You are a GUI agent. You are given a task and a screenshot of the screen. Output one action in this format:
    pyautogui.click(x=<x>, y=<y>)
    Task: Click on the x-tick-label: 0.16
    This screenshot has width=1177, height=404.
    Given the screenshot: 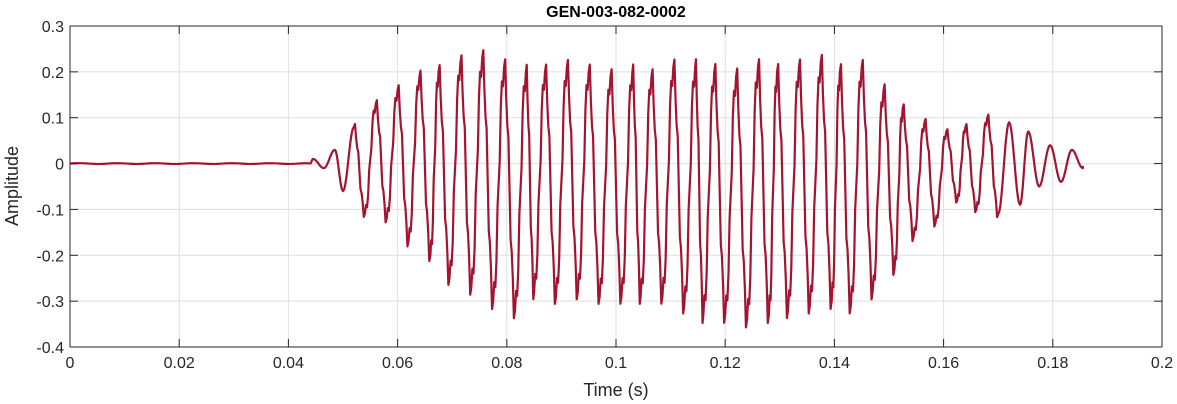 What is the action you would take?
    pyautogui.click(x=943, y=363)
    